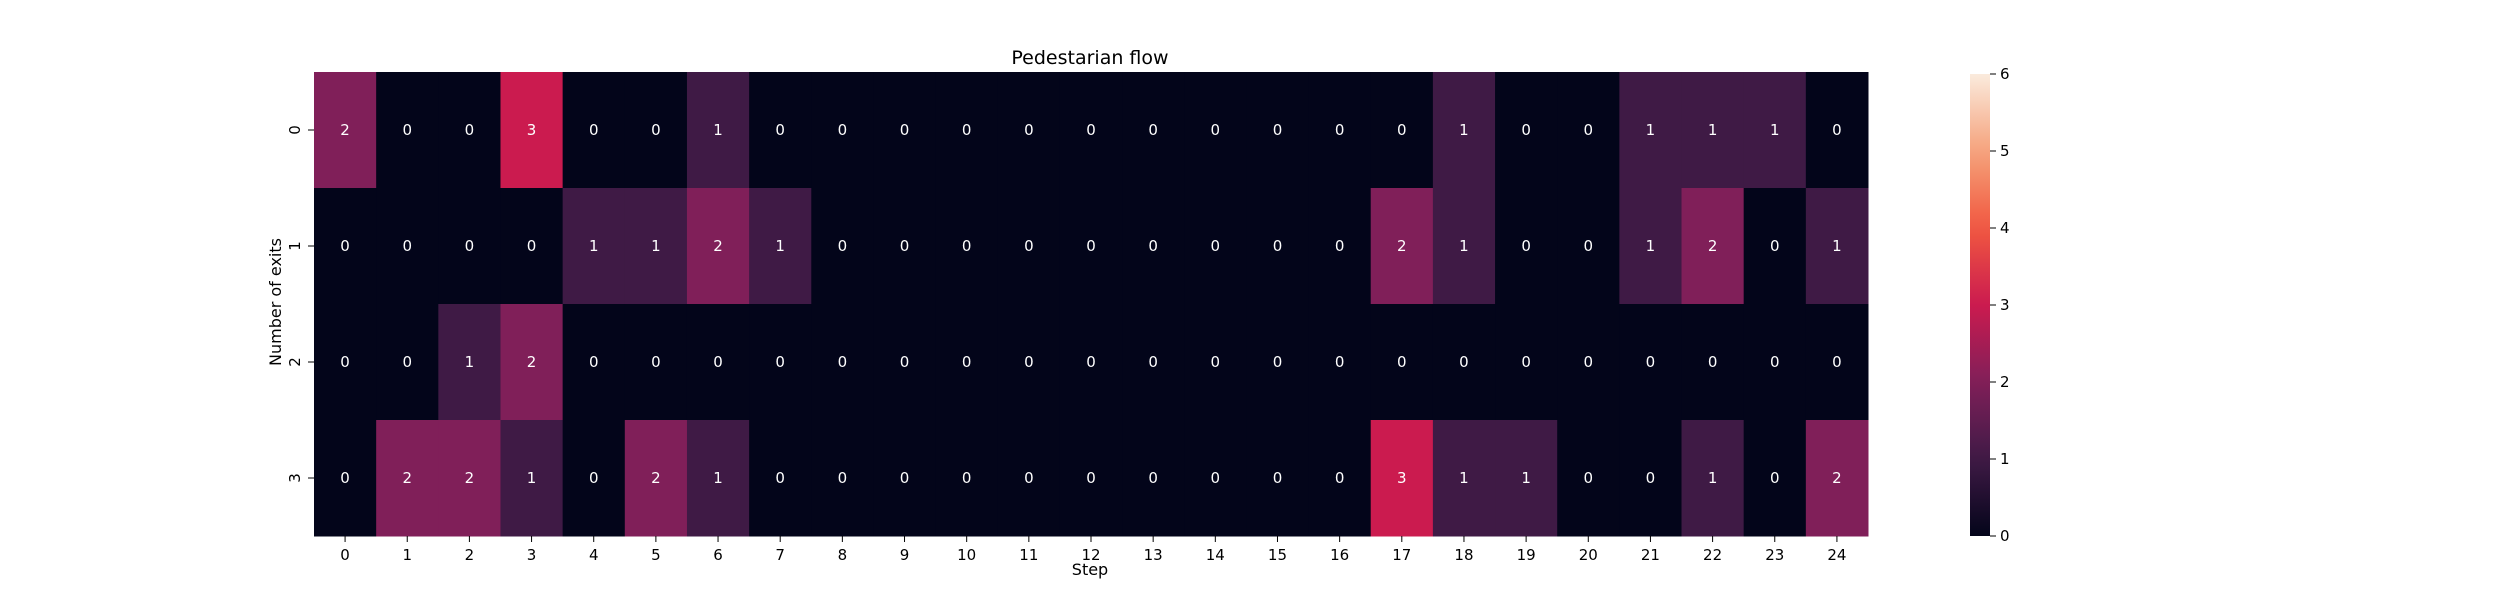 This screenshot has height=600, width=2500. Describe the element at coordinates (2005, 151) in the screenshot. I see `colorbar-tick-label: 5` at that location.